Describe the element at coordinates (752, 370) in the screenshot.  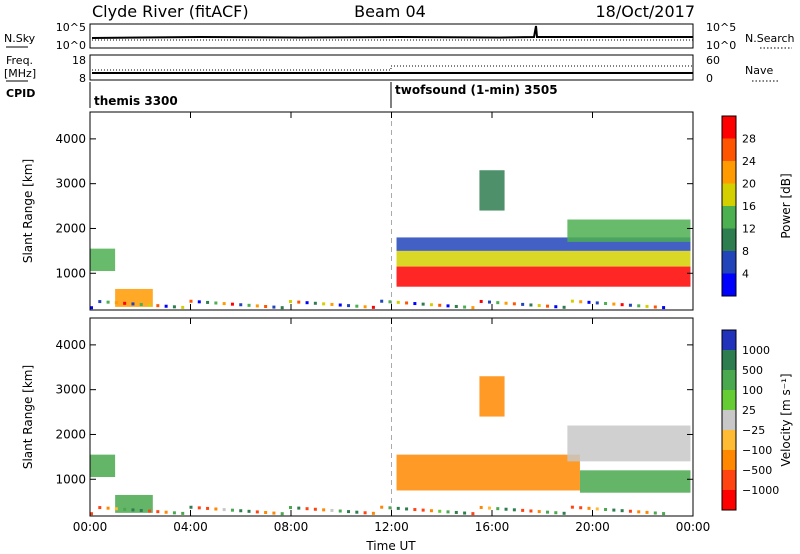
I see `velocity-colorbar-tick-1: 500` at that location.